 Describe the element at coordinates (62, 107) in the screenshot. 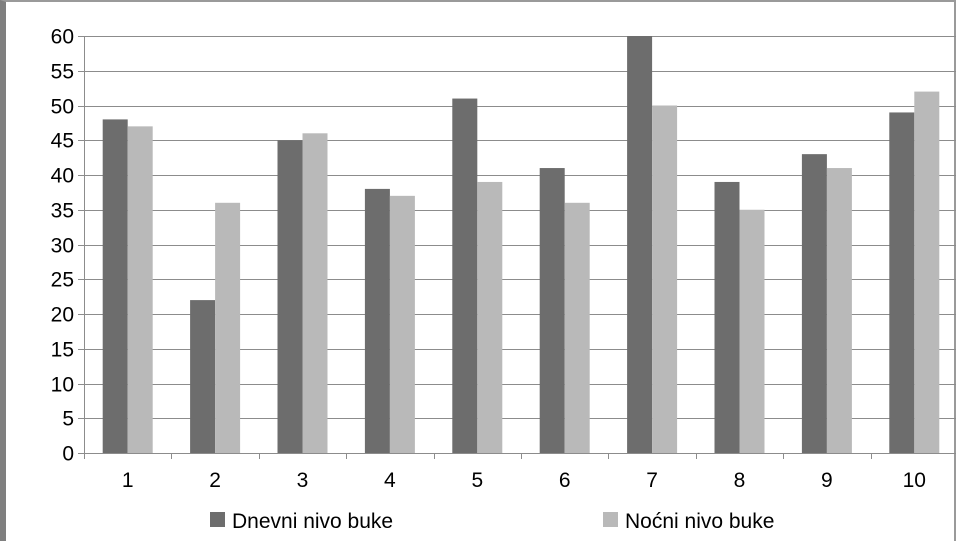

I see `y-tick-label: 50` at that location.